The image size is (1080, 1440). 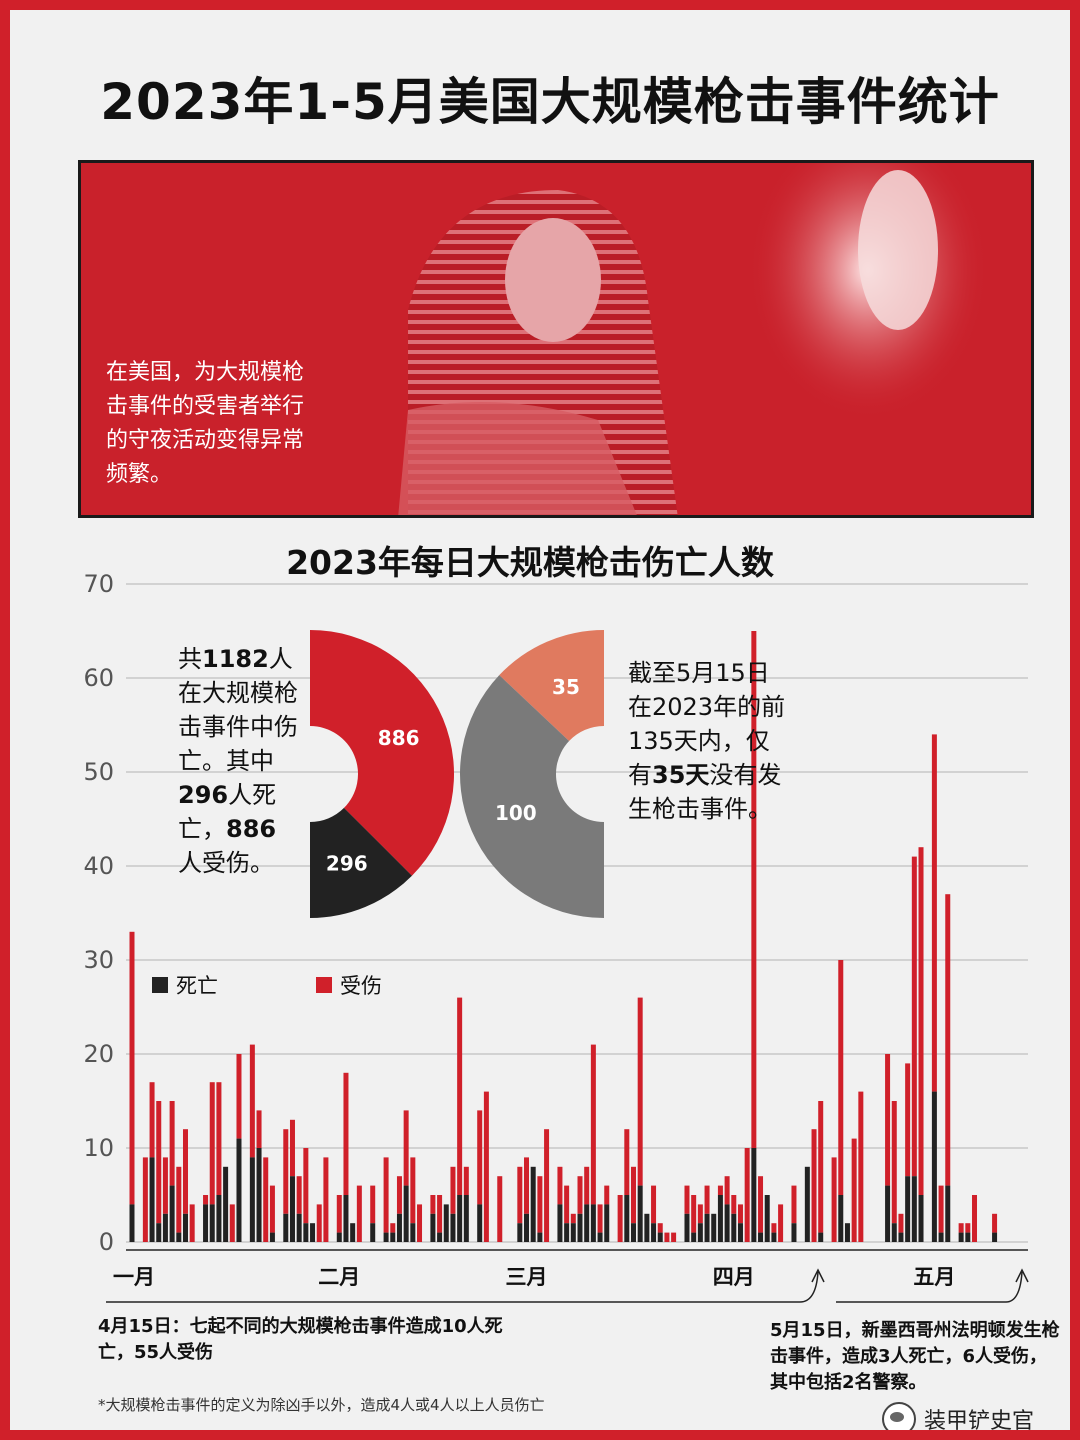 I want to click on watermark-label: 装甲铲史官, so click(x=978, y=1421).